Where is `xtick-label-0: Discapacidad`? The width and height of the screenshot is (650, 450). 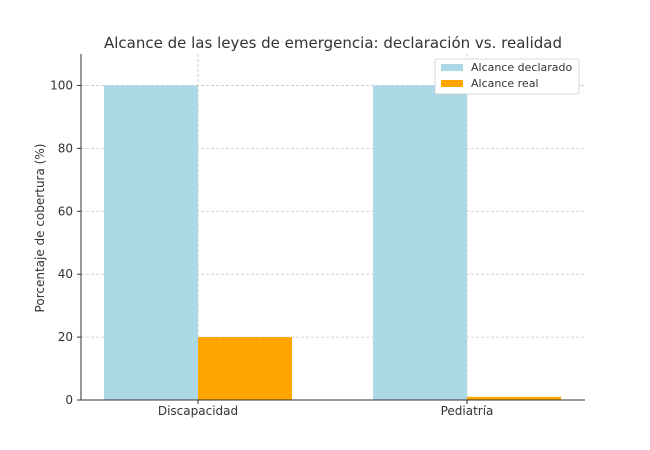
xtick-label-0: Discapacidad is located at coordinates (198, 411).